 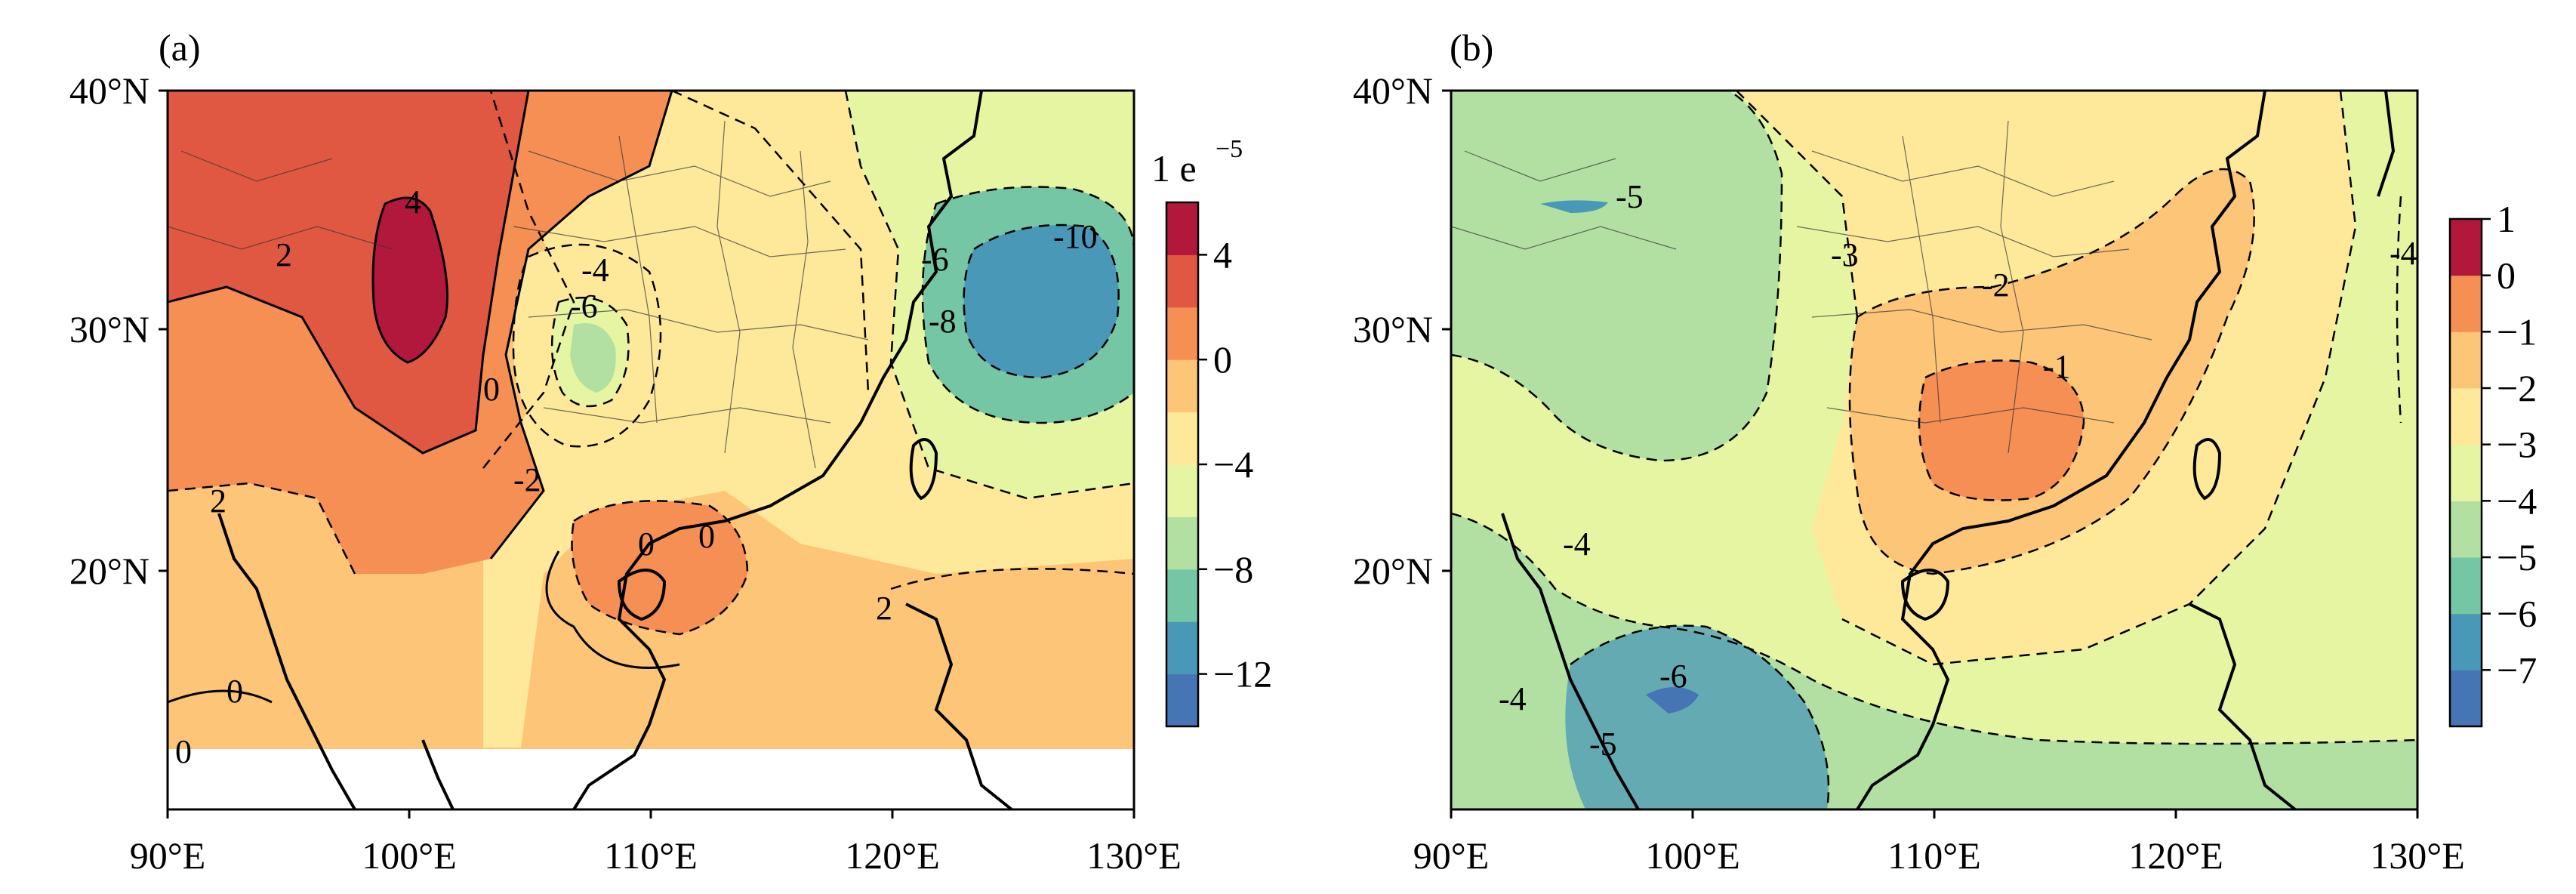 I want to click on colorbar-title-exponent: −5, so click(x=1229, y=149).